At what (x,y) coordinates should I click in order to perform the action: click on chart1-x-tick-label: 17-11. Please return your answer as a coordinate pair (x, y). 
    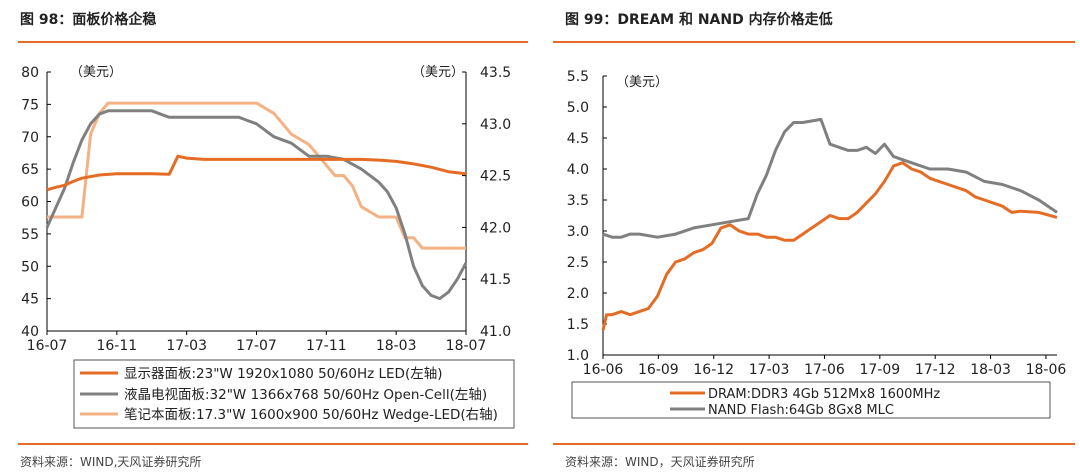
    Looking at the image, I should click on (326, 346).